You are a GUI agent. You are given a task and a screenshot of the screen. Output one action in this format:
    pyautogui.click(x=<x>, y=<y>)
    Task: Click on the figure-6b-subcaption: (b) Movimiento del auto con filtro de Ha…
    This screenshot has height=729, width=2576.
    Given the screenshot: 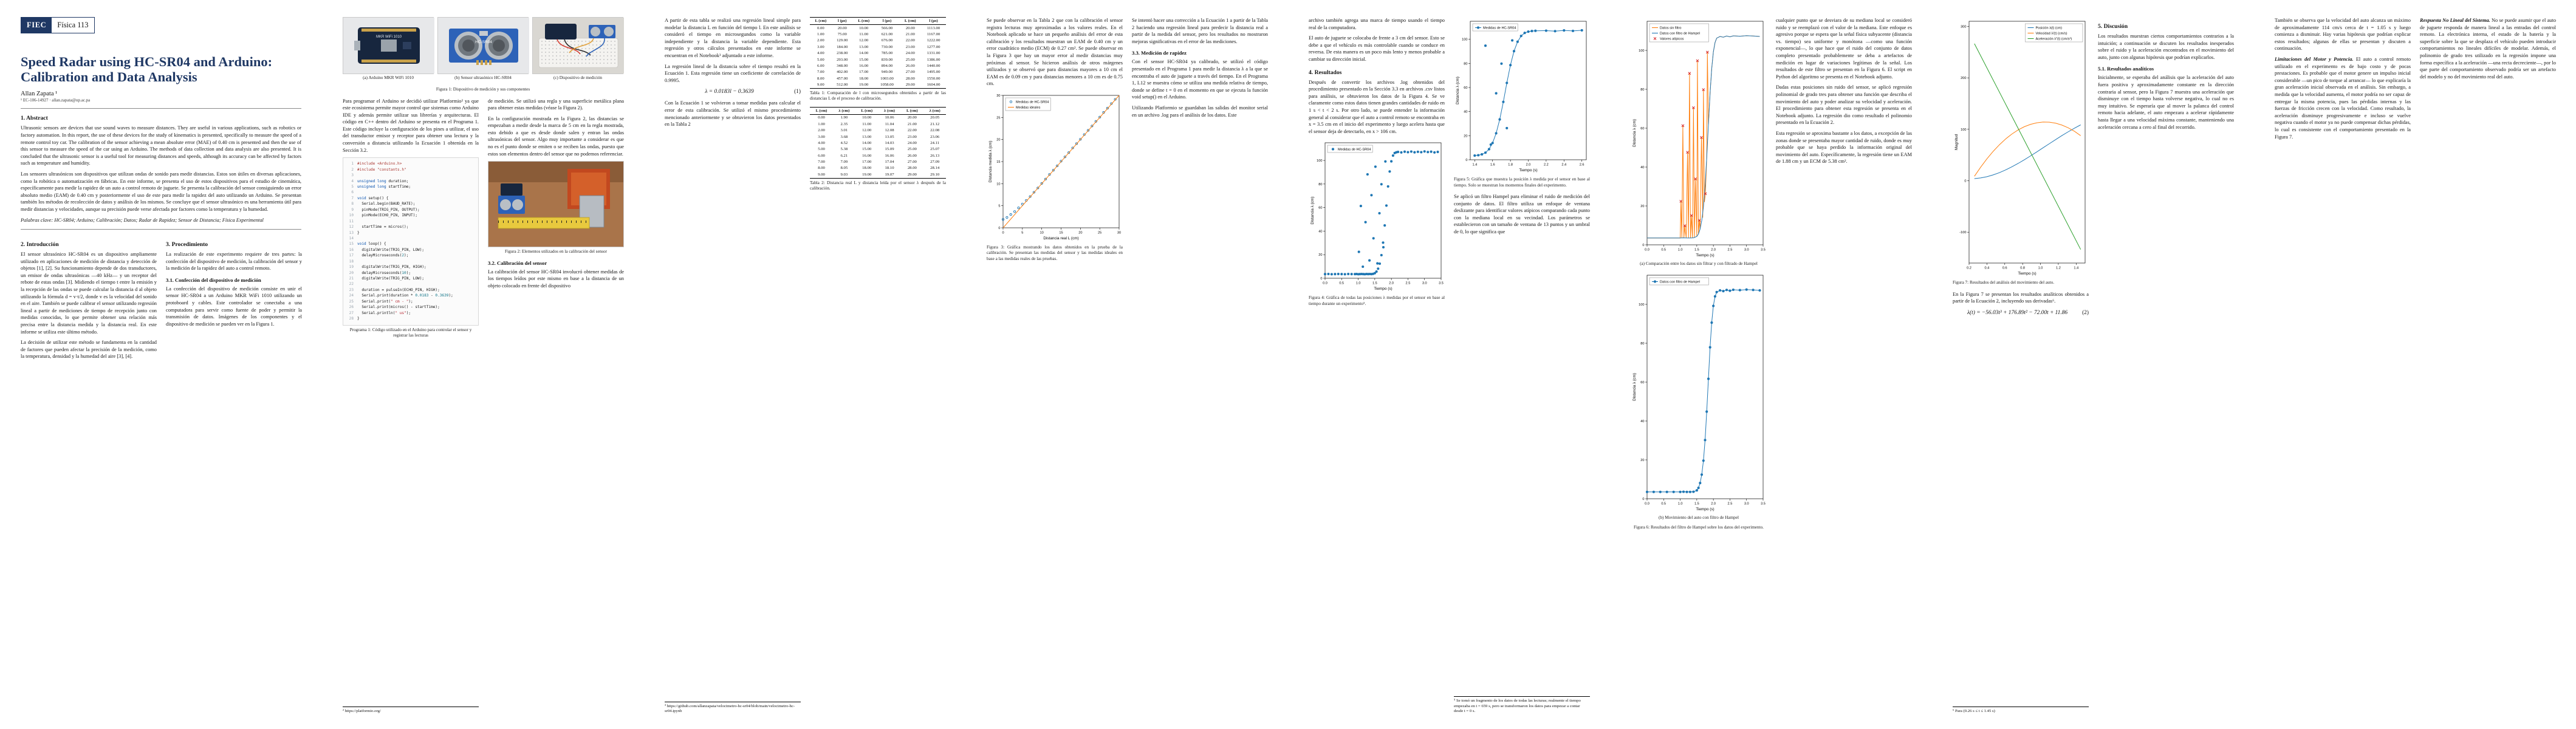 What is the action you would take?
    pyautogui.click(x=1699, y=517)
    